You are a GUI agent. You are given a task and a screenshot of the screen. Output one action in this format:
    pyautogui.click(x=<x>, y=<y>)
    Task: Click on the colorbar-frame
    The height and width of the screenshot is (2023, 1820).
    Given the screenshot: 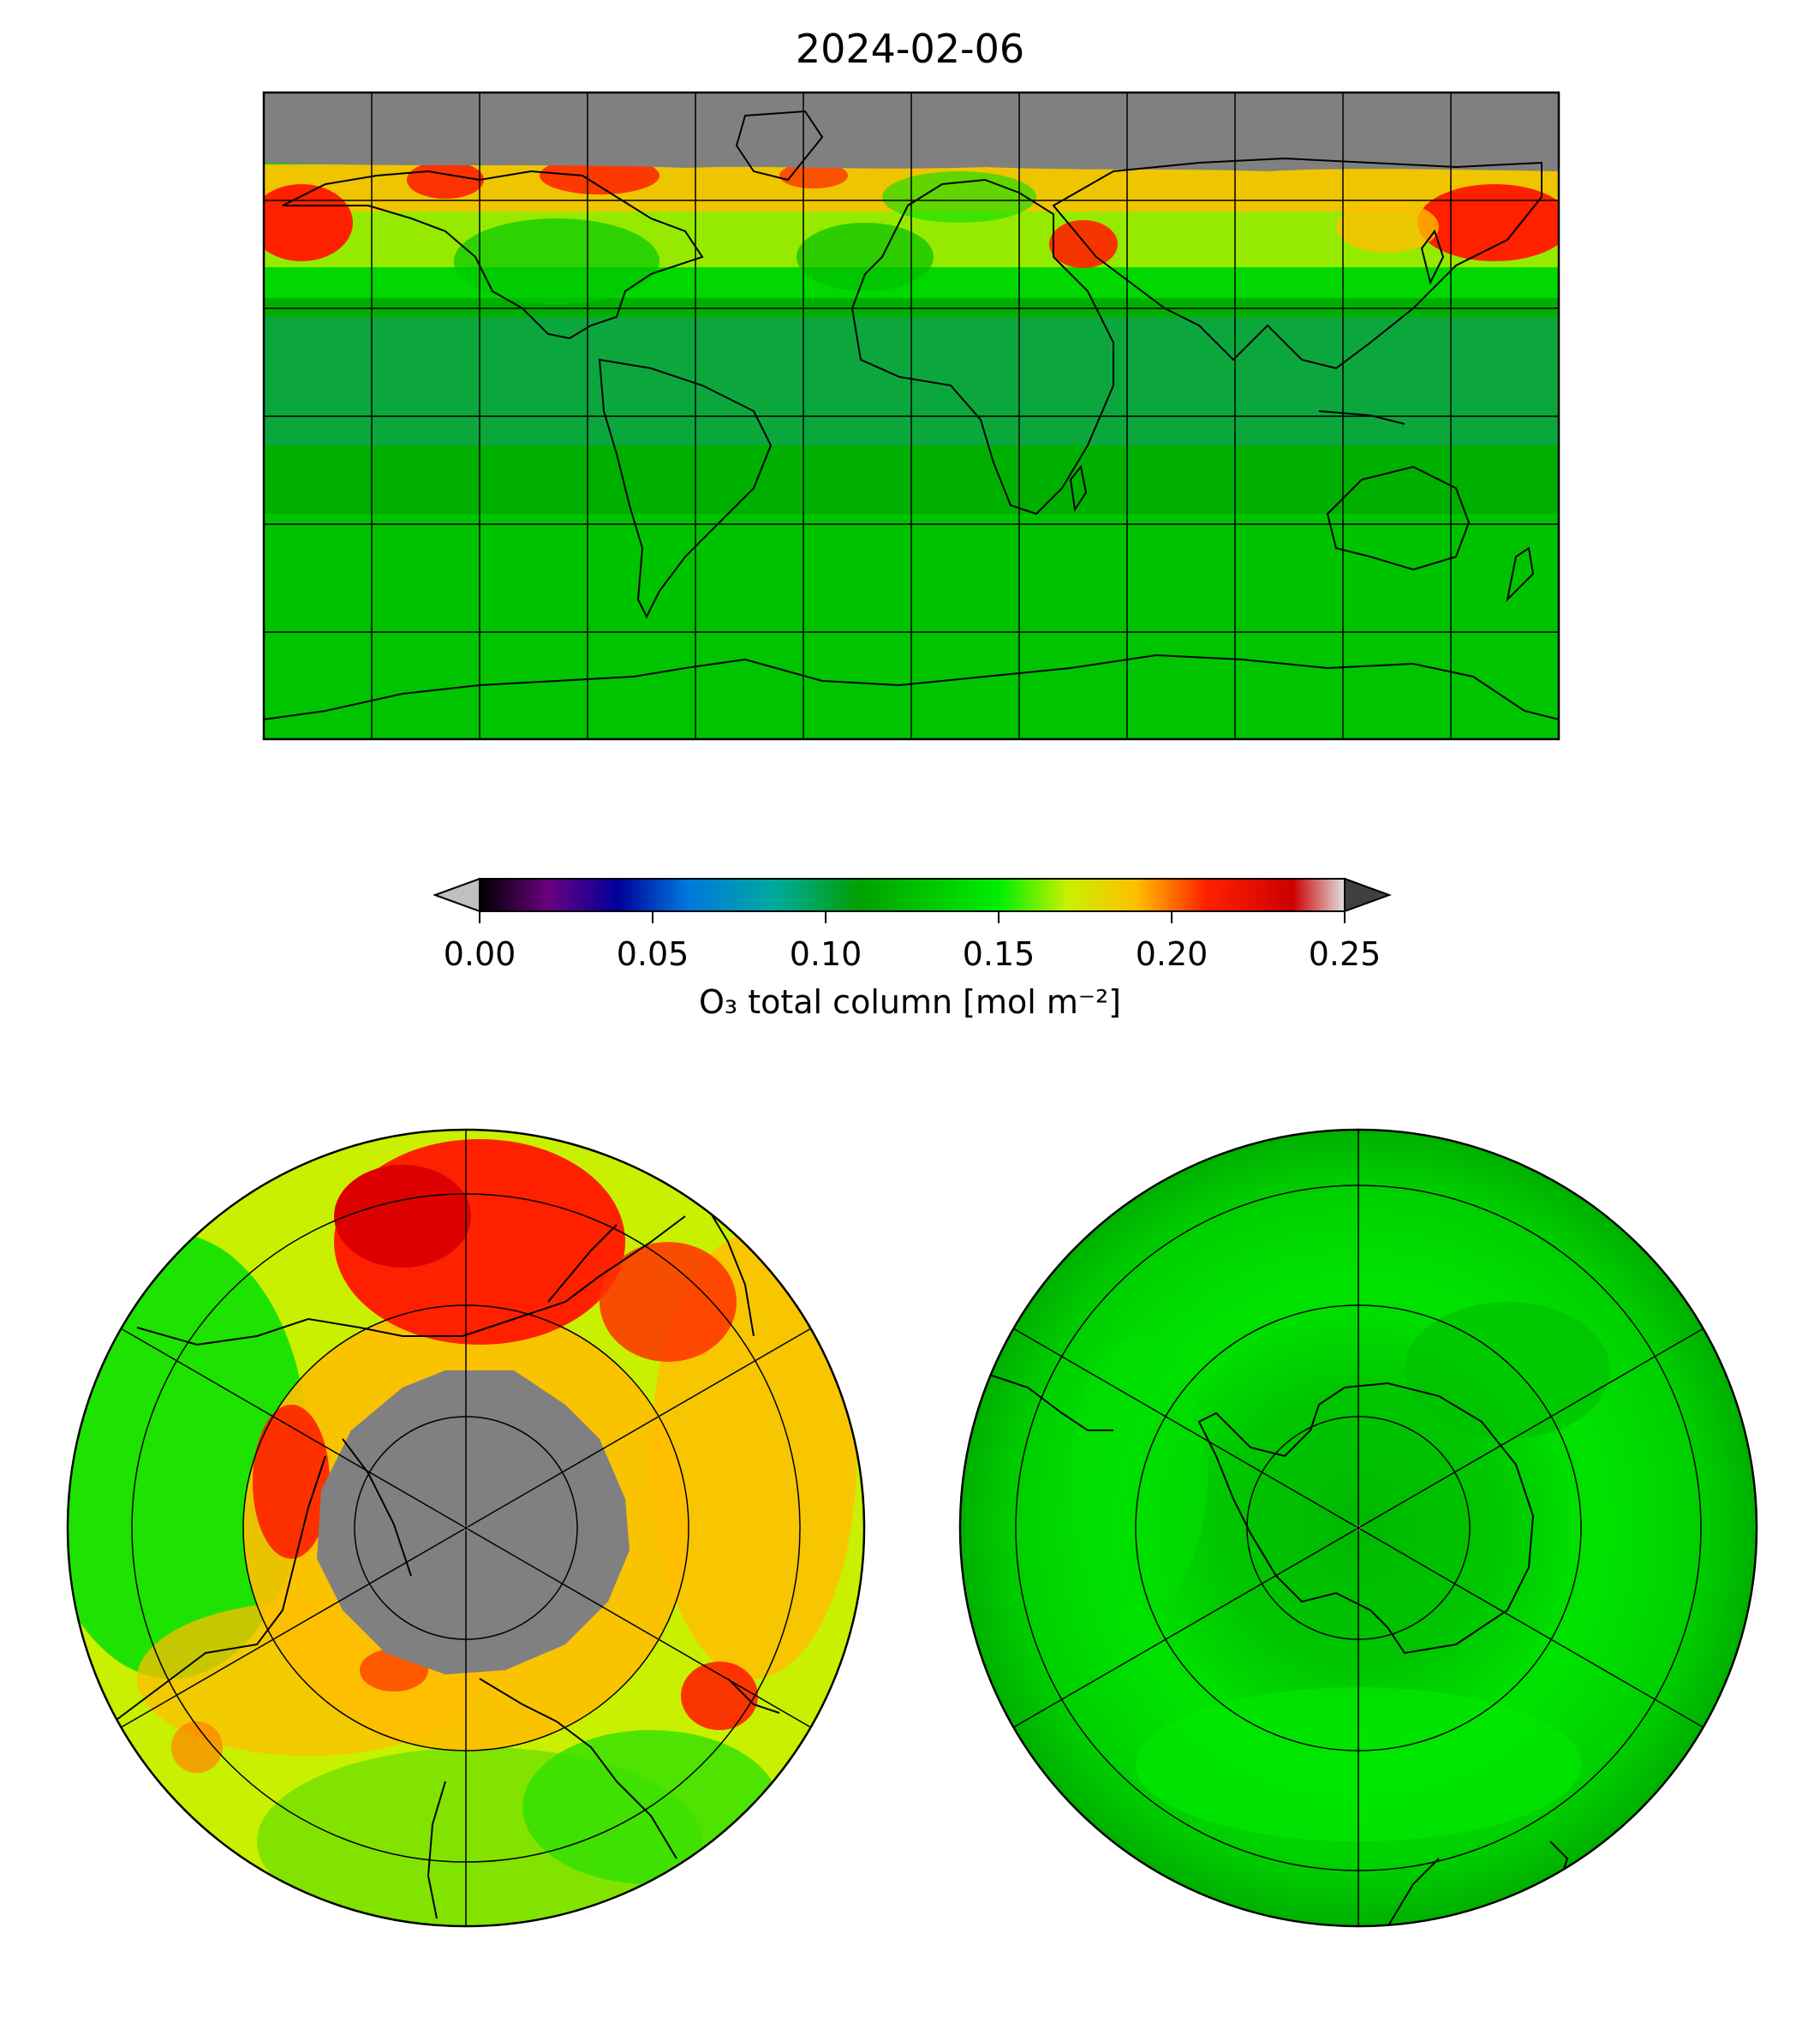 What is the action you would take?
    pyautogui.click(x=912, y=895)
    